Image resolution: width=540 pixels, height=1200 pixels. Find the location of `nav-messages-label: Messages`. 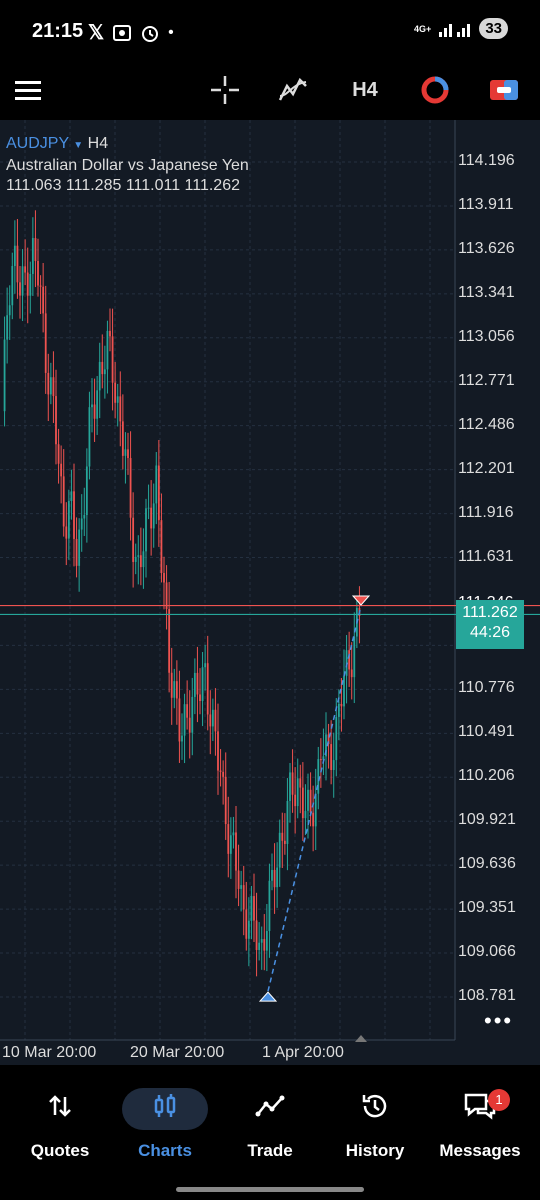

nav-messages-label: Messages is located at coordinates (480, 1150).